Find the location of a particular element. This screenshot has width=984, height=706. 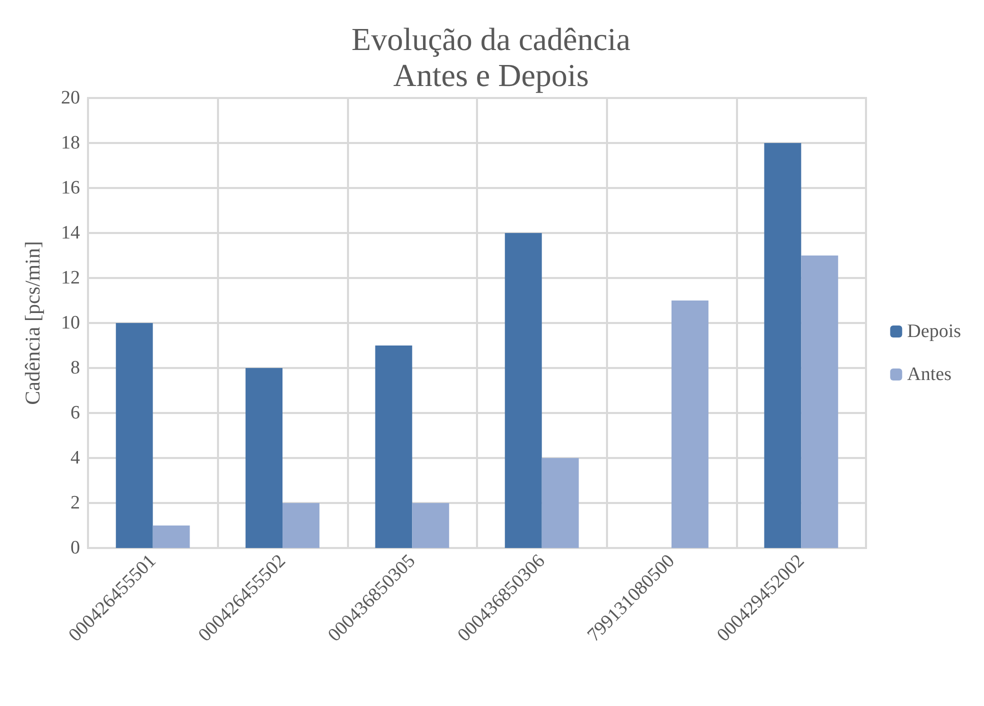

y-tick-label: 6 is located at coordinates (75, 413).